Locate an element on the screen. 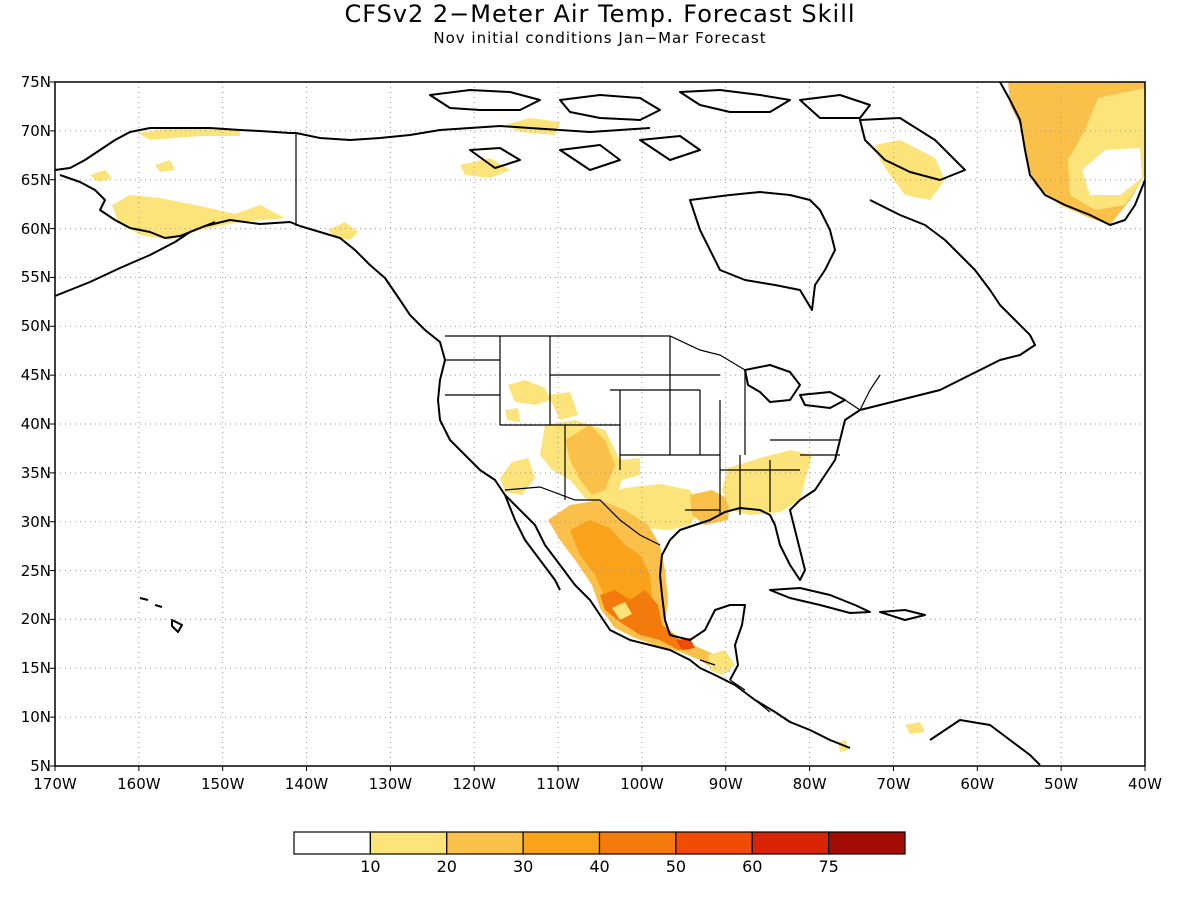 The height and width of the screenshot is (900, 1200). lat-label: 5N is located at coordinates (40, 766).